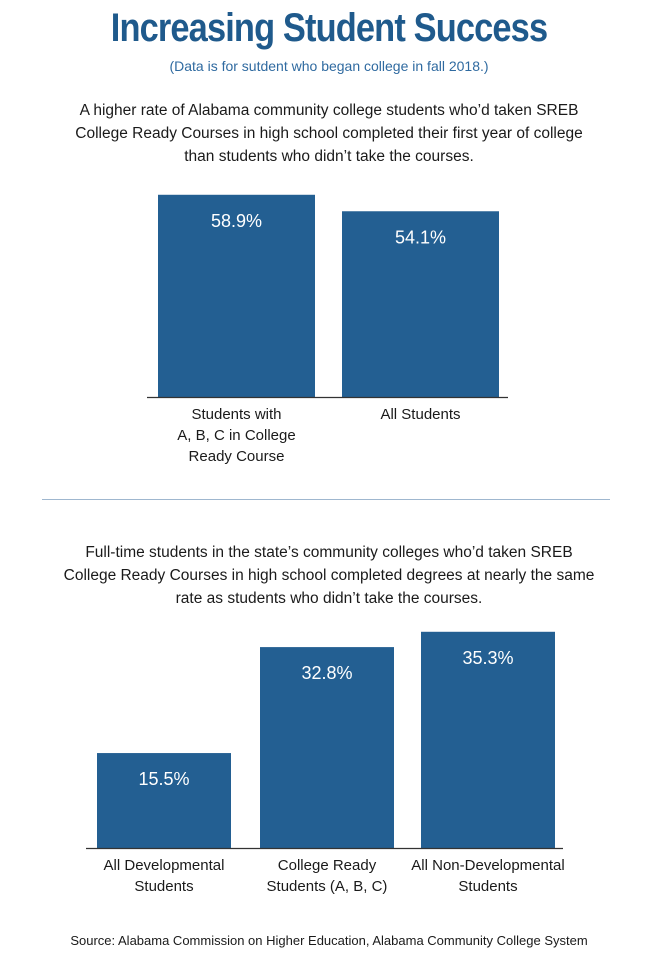 This screenshot has height=980, width=658. What do you see at coordinates (329, 28) in the screenshot?
I see `page-title: Increasing Student Success` at bounding box center [329, 28].